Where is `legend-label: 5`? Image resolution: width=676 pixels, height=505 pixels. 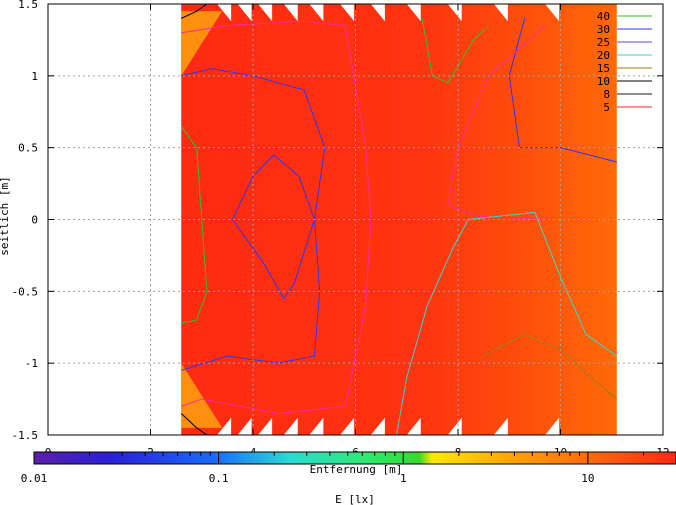
legend-label: 5 is located at coordinates (606, 107).